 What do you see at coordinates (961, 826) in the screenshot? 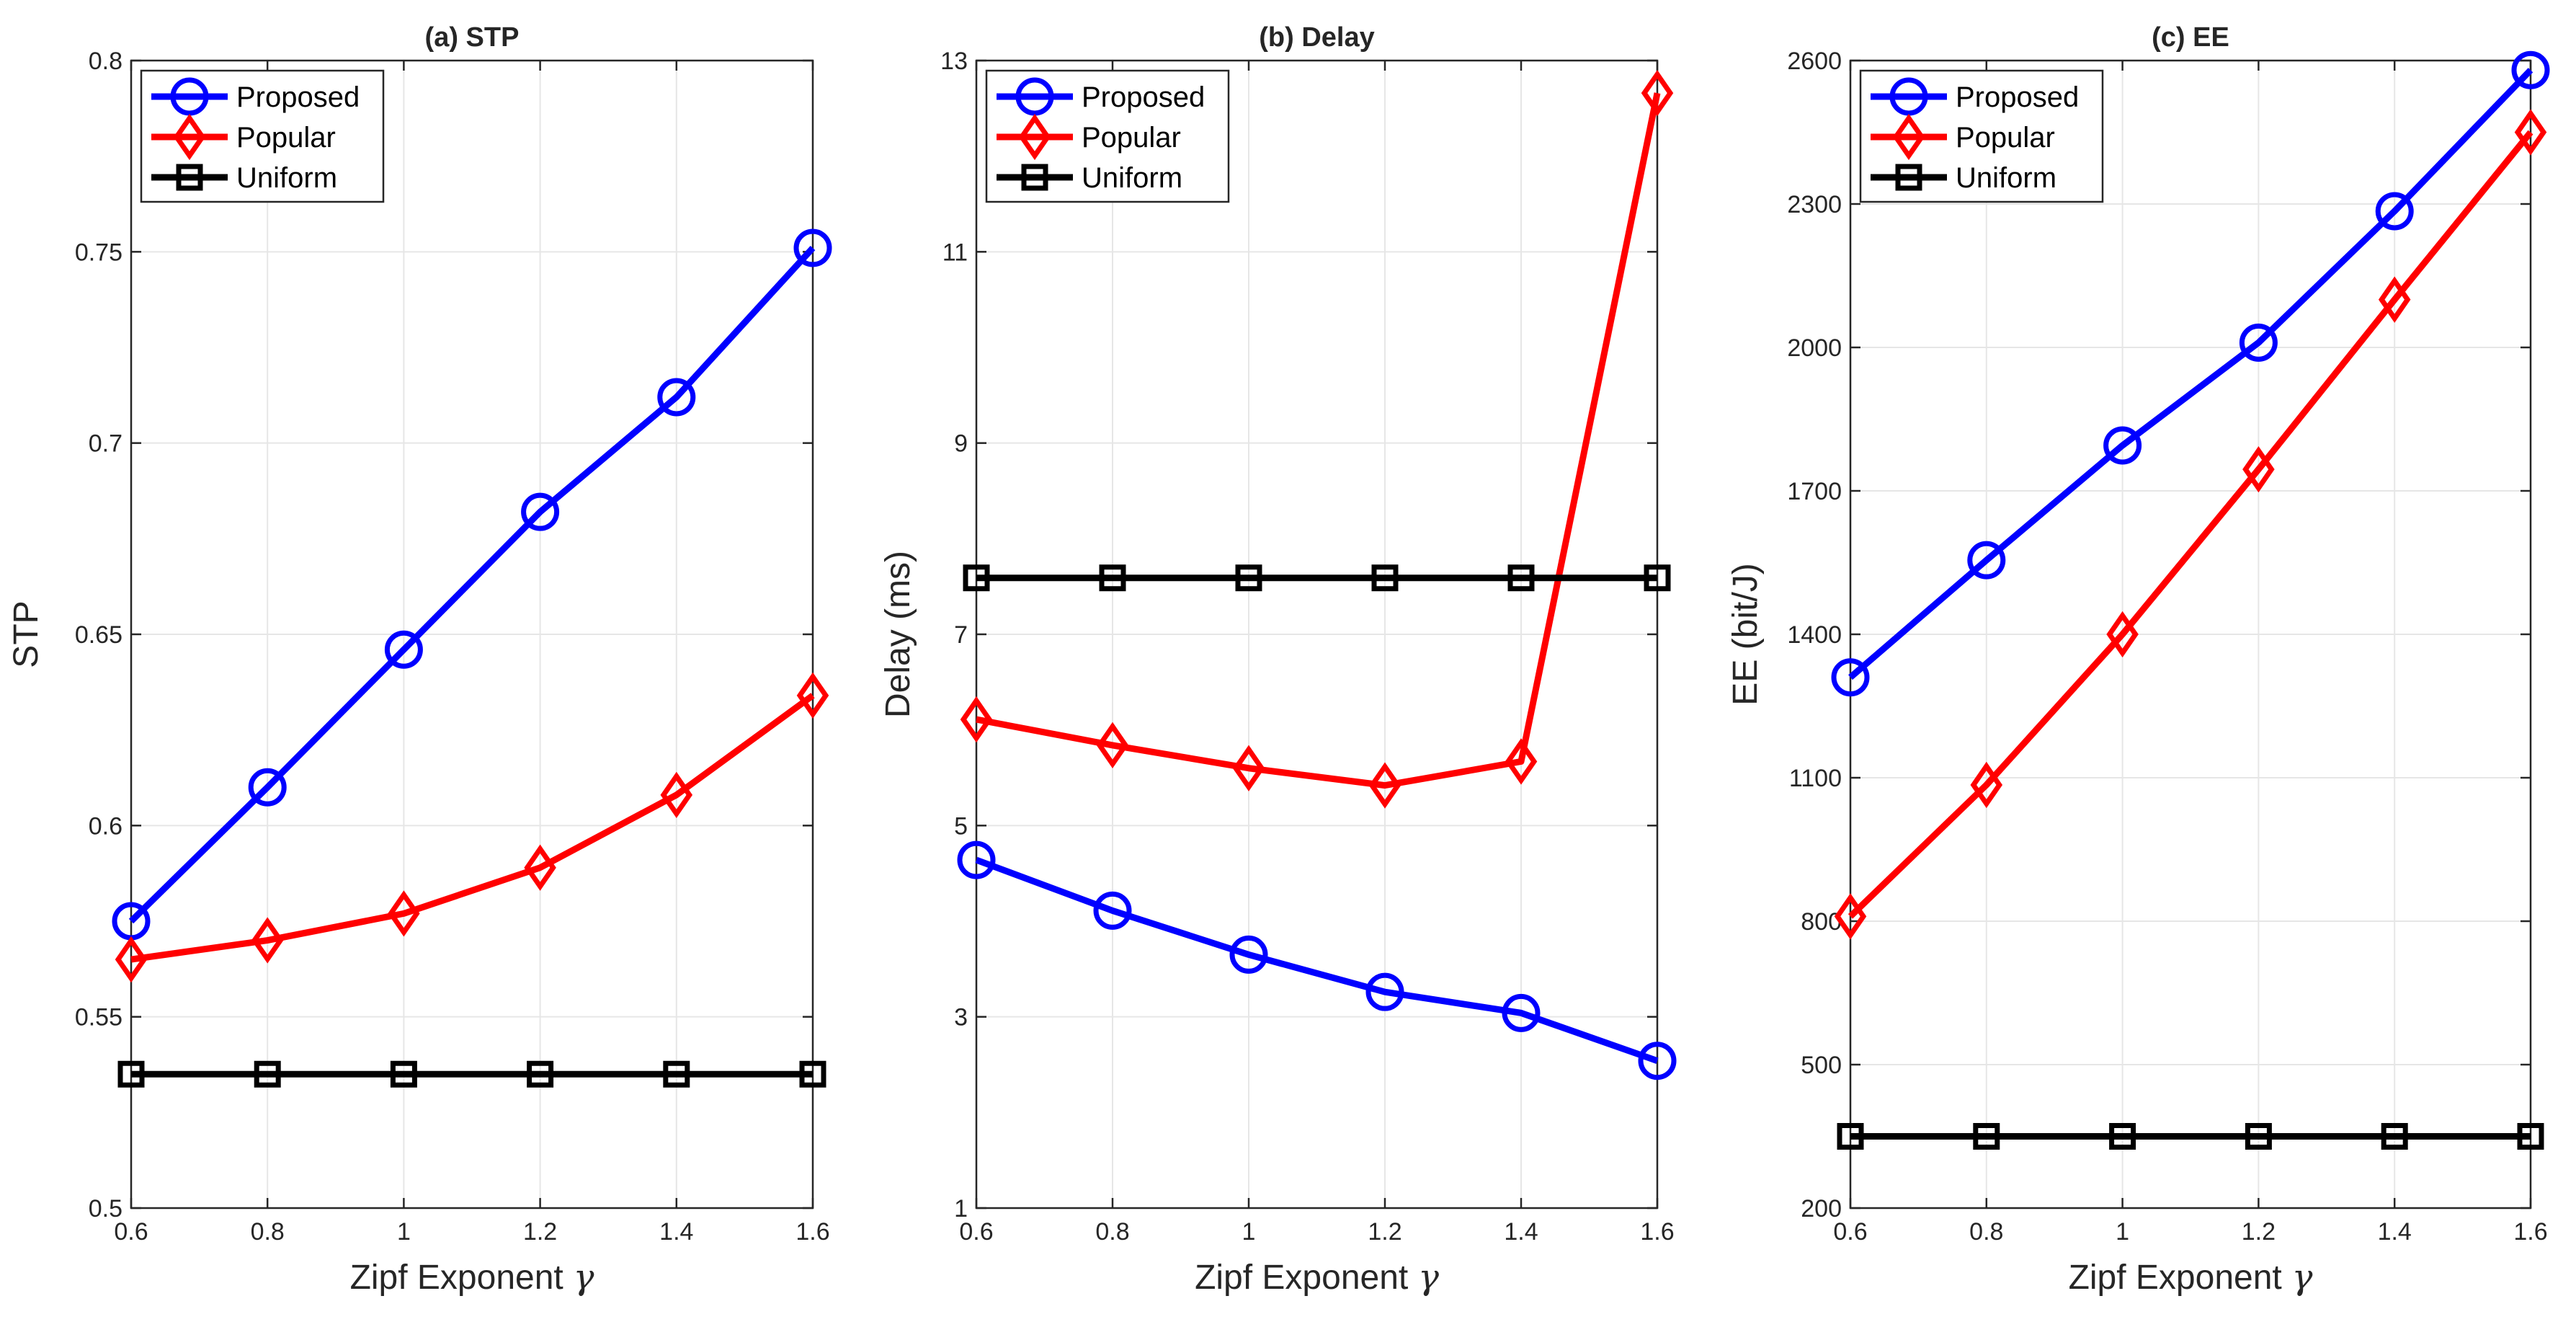
I see `y-tick-label: 5` at bounding box center [961, 826].